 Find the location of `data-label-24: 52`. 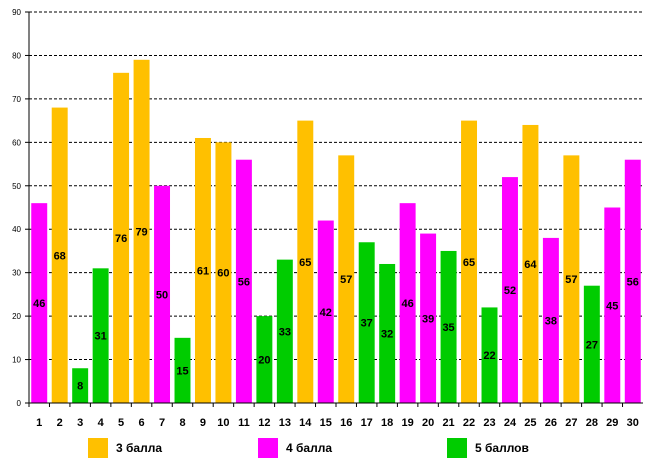

data-label-24: 52 is located at coordinates (510, 291).